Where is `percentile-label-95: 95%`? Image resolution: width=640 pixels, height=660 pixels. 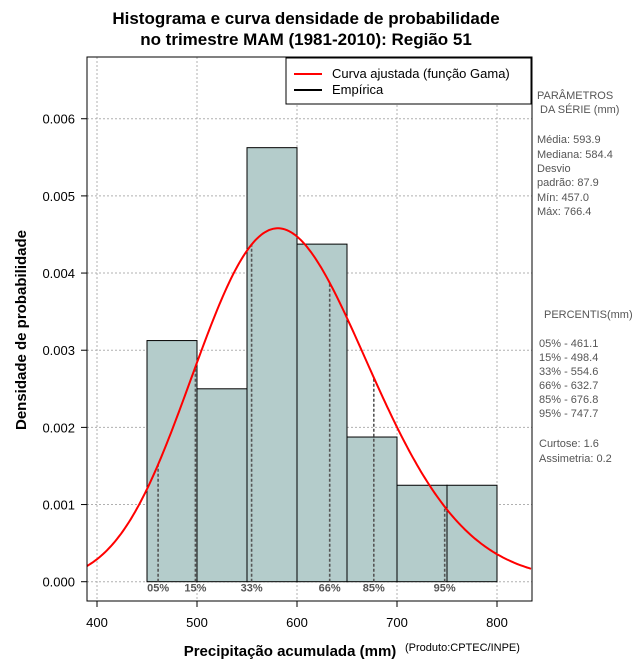
percentile-label-95: 95% is located at coordinates (445, 589).